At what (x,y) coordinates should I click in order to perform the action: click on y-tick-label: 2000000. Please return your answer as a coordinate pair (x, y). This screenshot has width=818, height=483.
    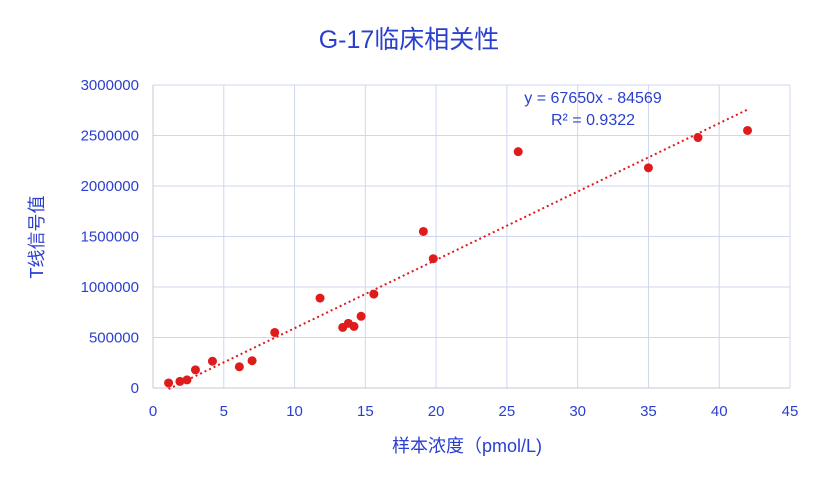
    Looking at the image, I should click on (110, 186).